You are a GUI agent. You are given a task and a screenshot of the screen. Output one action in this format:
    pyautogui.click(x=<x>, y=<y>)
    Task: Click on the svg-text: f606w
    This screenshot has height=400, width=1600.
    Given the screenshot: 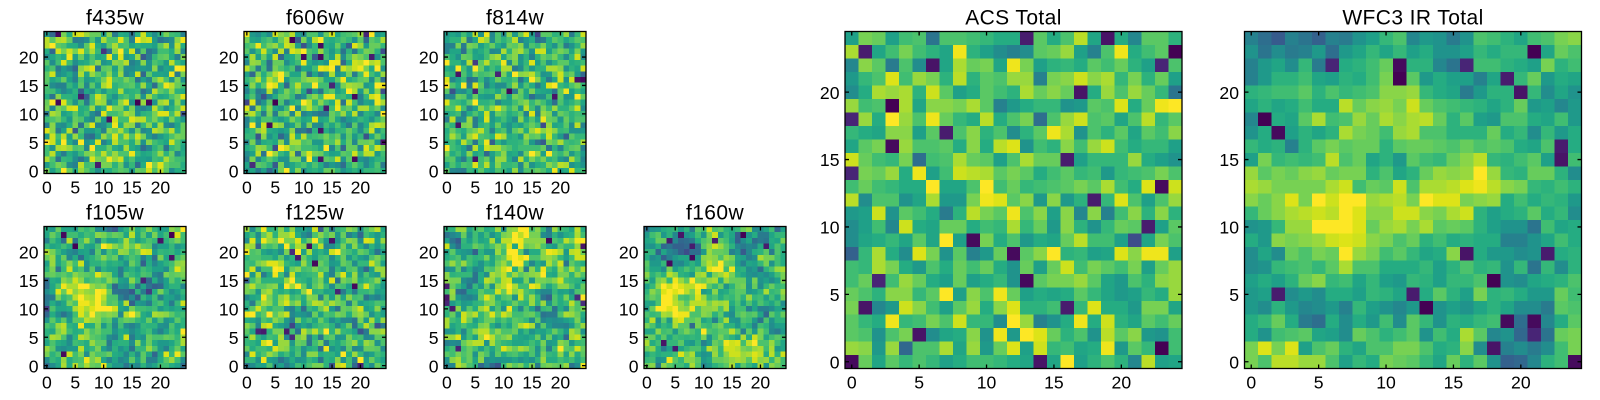 What is the action you would take?
    pyautogui.click(x=315, y=18)
    